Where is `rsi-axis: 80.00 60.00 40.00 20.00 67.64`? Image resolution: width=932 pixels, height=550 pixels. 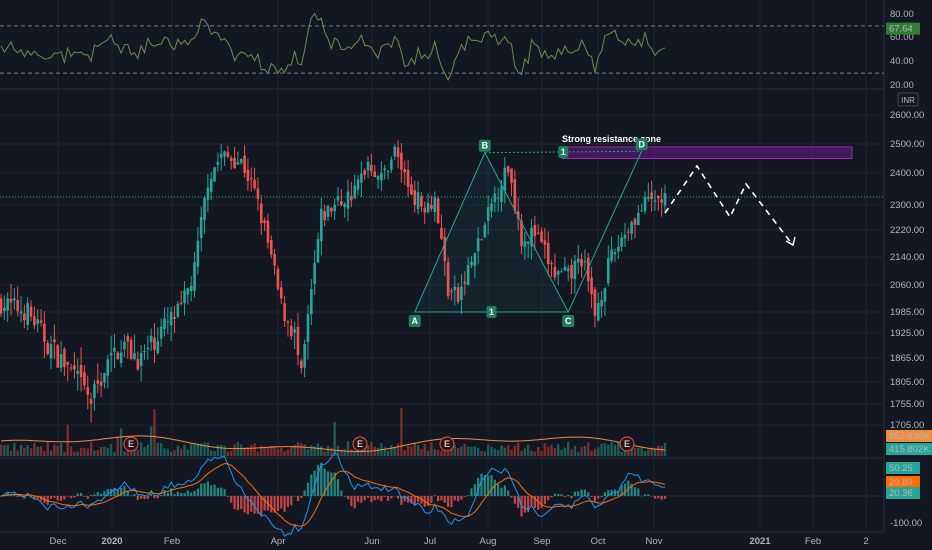 rsi-axis: 80.00 60.00 40.00 20.00 67.64 is located at coordinates (903, 50).